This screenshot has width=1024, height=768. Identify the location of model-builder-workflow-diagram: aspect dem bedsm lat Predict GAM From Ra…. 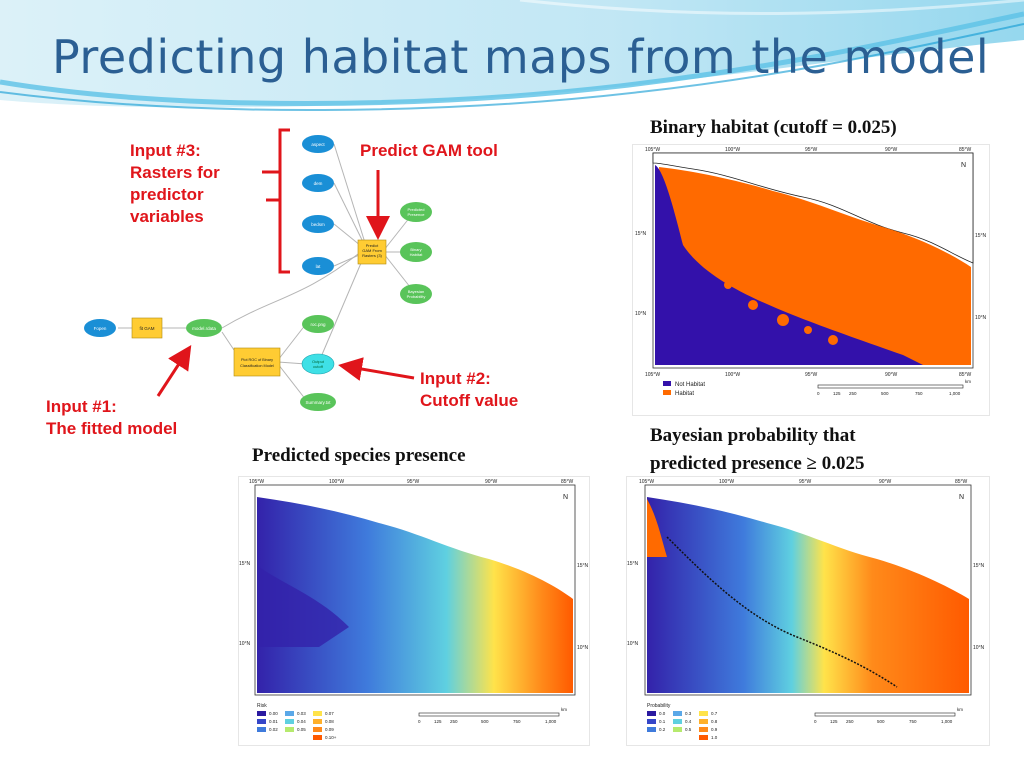
(262, 273).